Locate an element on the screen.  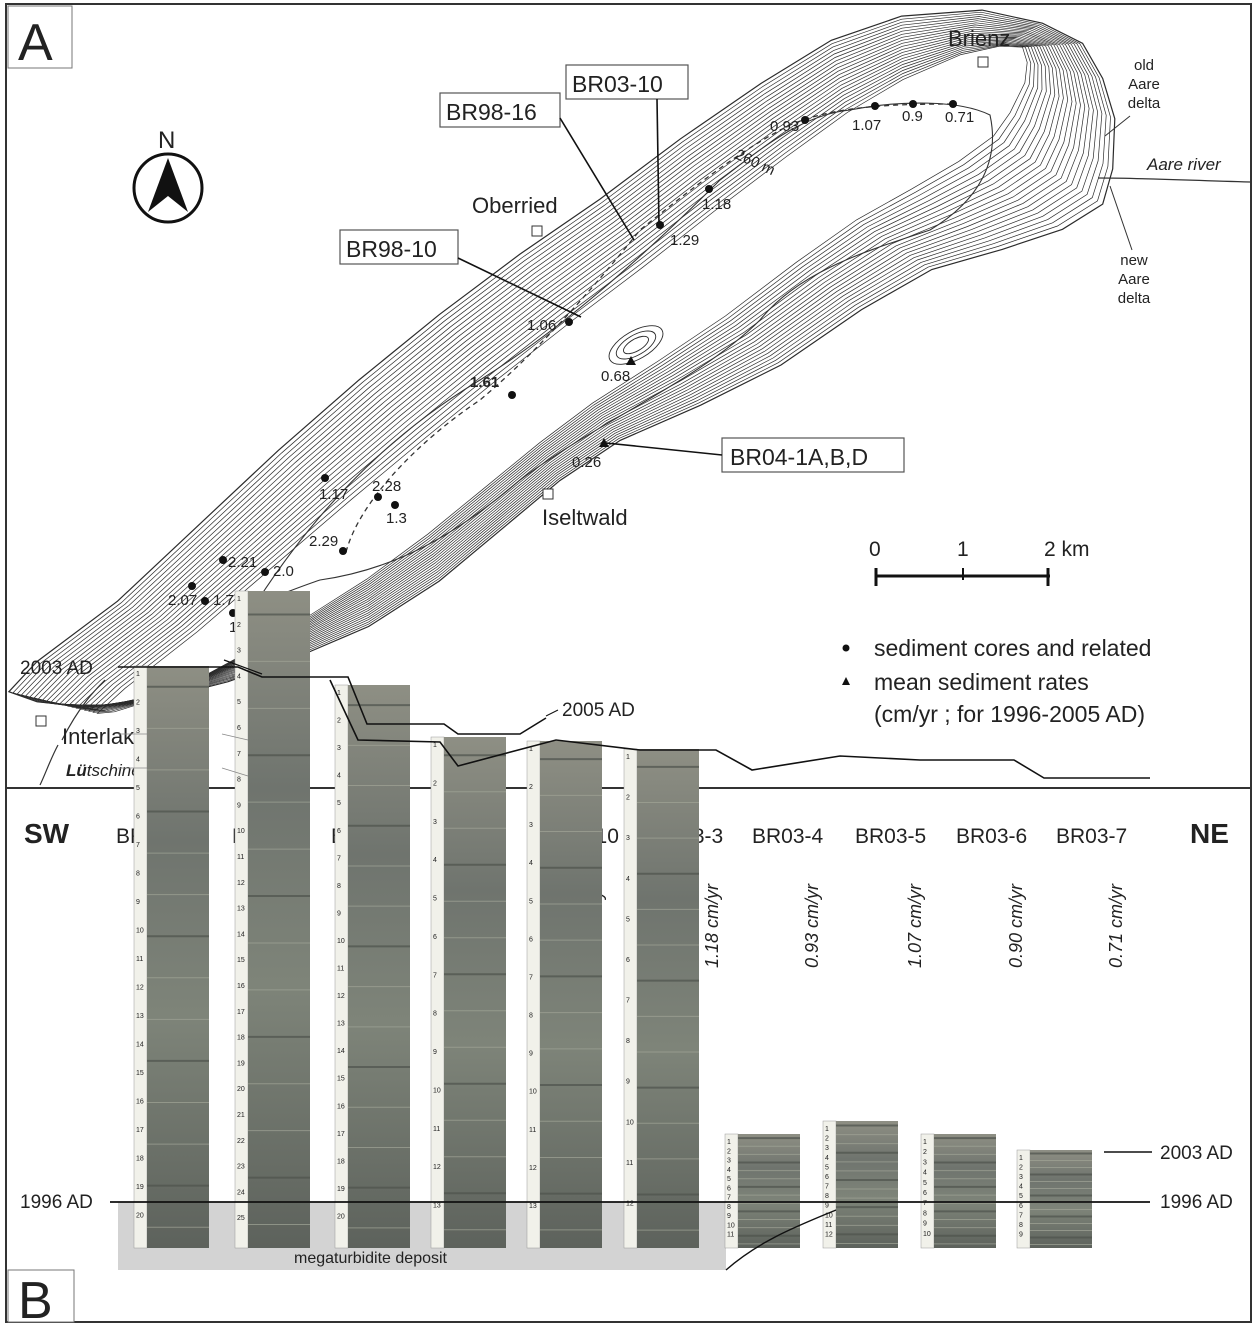
core-box-br98-16-leader is located at coordinates (597, 179).